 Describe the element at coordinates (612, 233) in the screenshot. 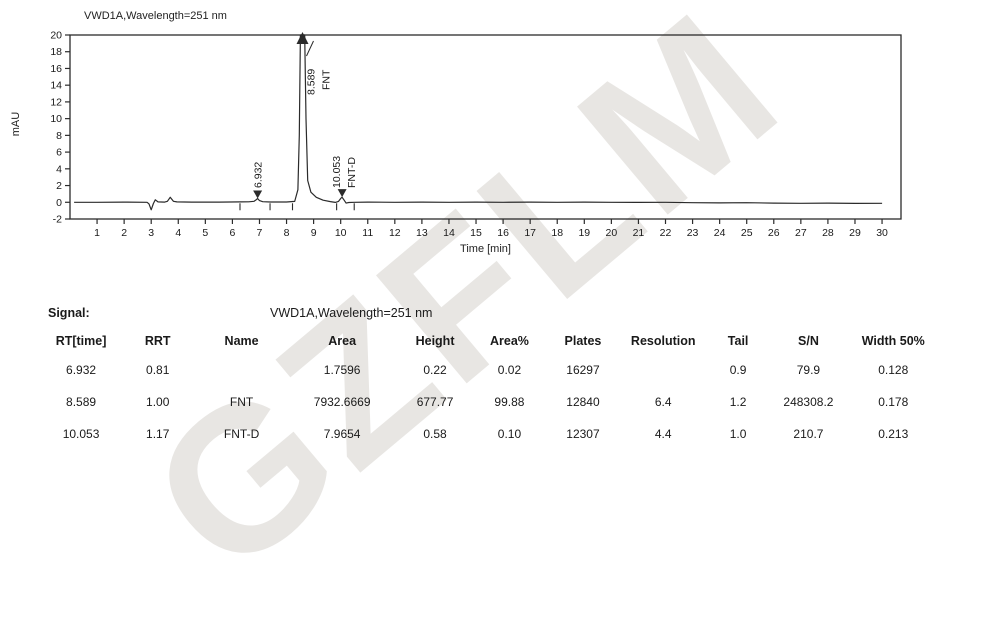

I see `x-tick-label: 20` at that location.